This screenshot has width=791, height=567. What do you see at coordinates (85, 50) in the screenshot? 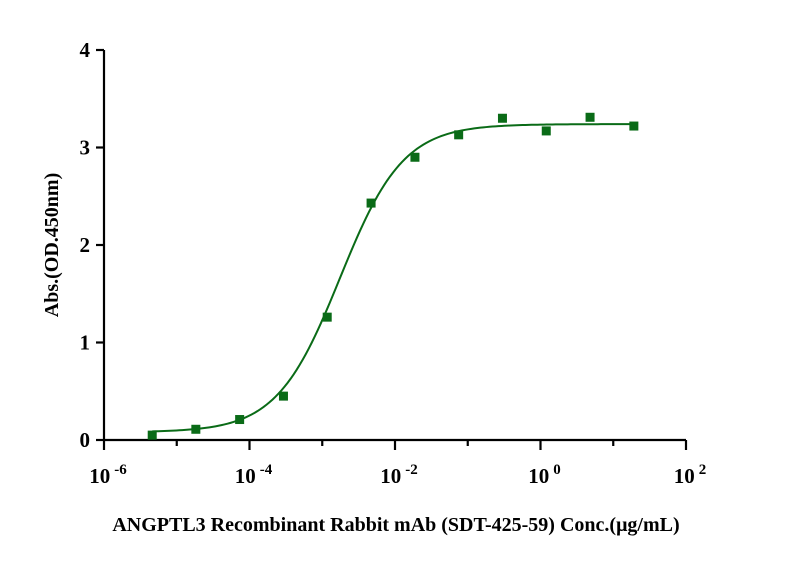
I see `y-tick-label: 4` at bounding box center [85, 50].